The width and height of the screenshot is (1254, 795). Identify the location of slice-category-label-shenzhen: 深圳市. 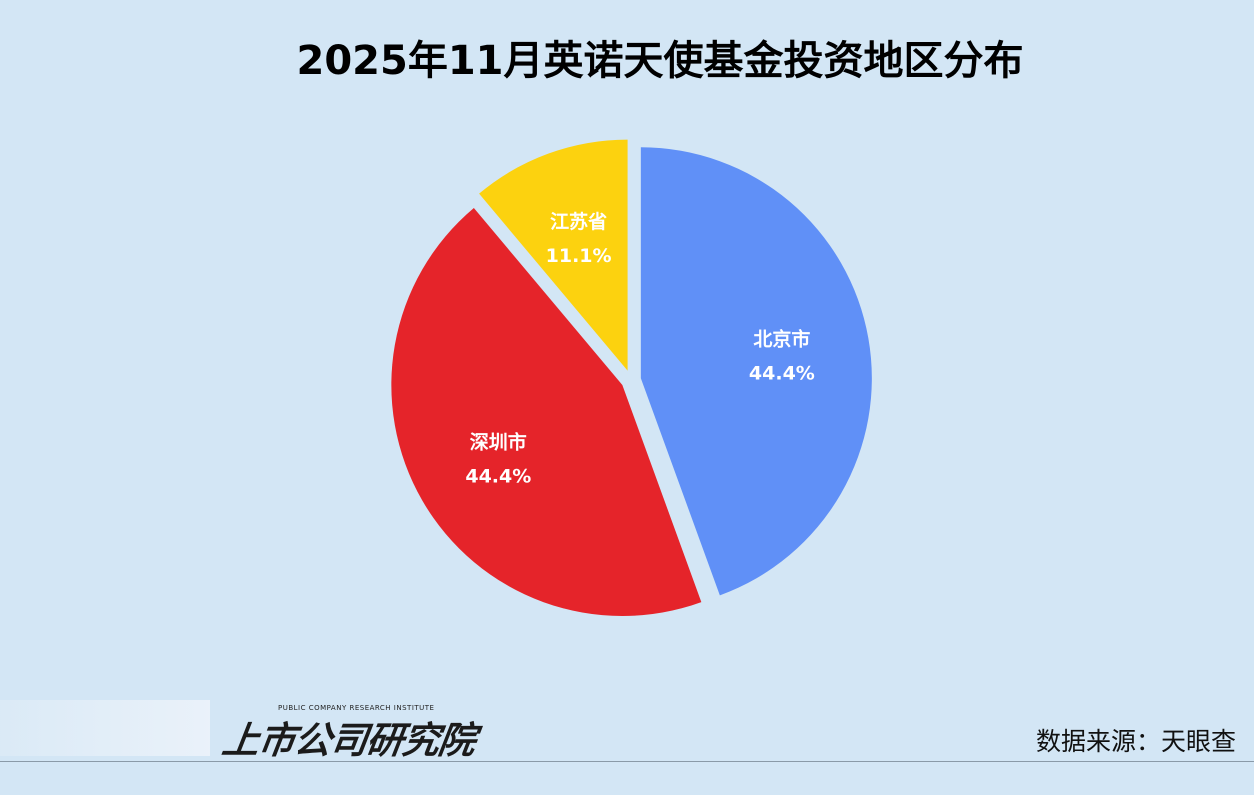
(498, 442).